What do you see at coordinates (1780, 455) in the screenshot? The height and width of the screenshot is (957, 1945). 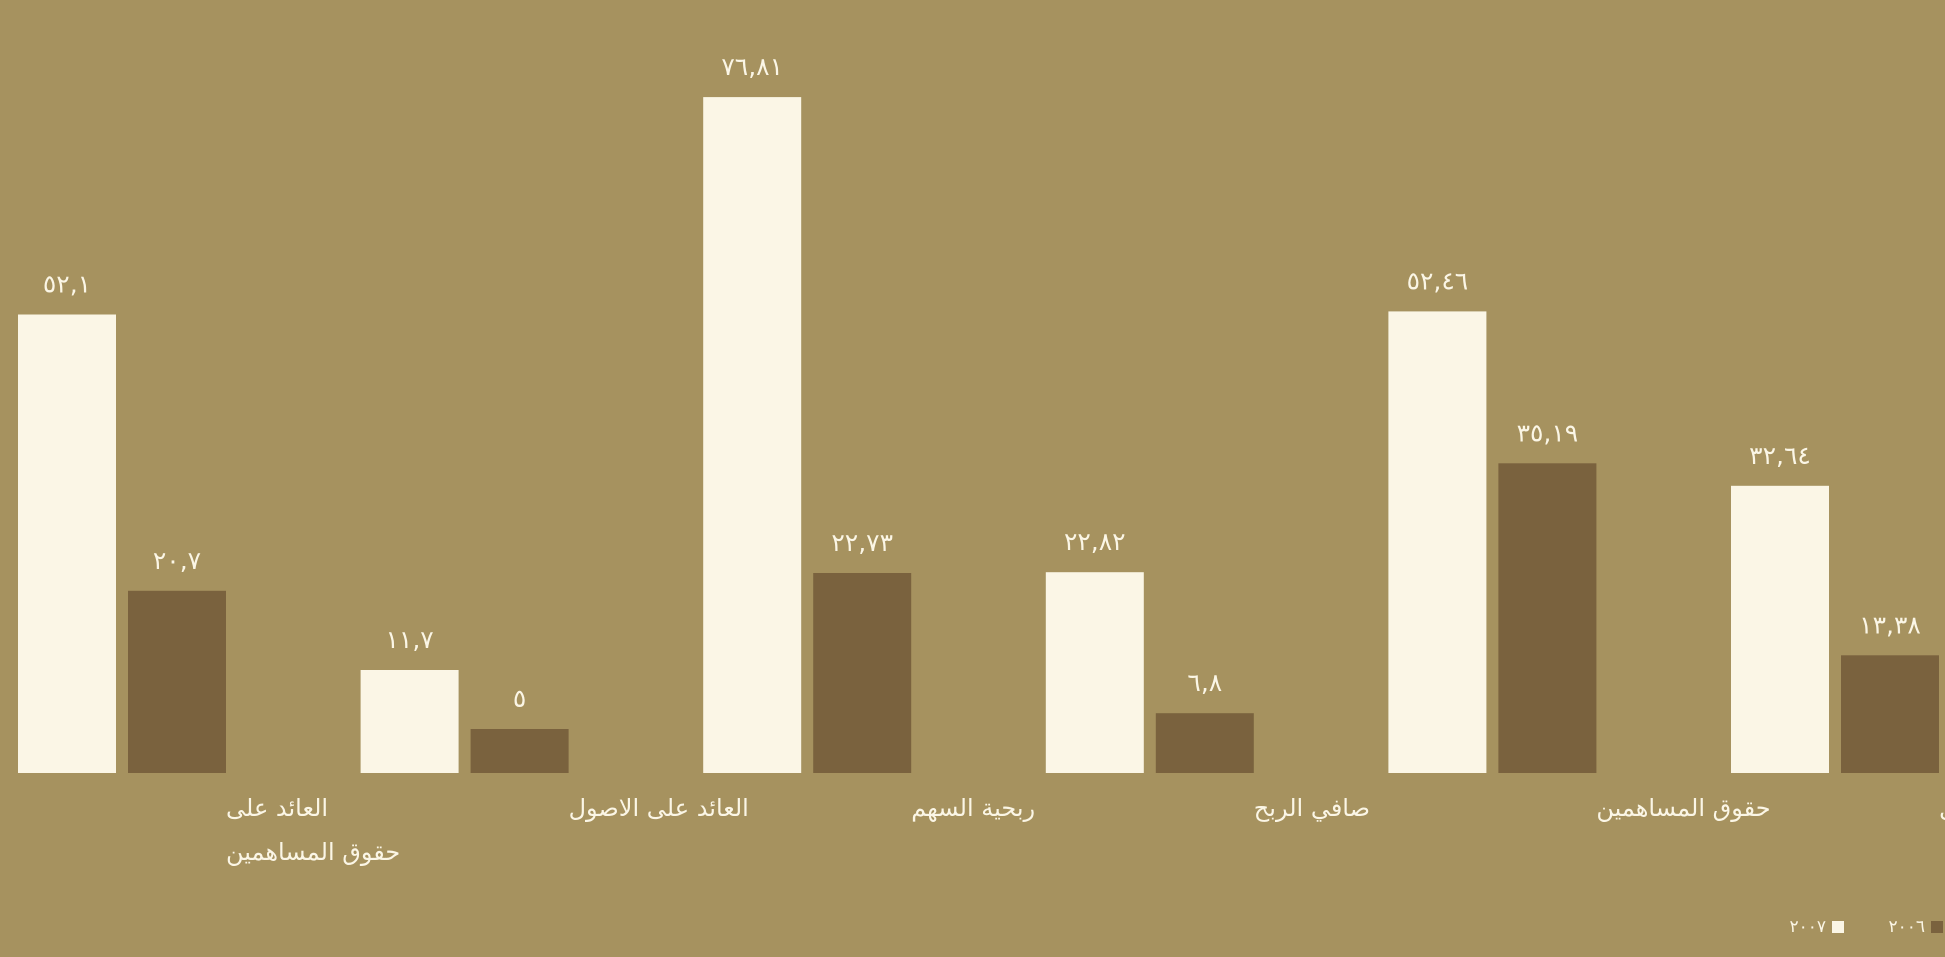 I see `data-label: ٣٢,٦٤` at bounding box center [1780, 455].